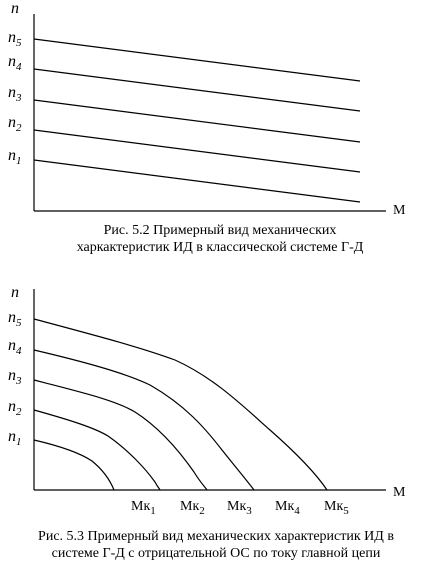 The height and width of the screenshot is (570, 421). Describe the element at coordinates (15, 292) in the screenshot. I see `fig2-y-axis-label: n` at that location.